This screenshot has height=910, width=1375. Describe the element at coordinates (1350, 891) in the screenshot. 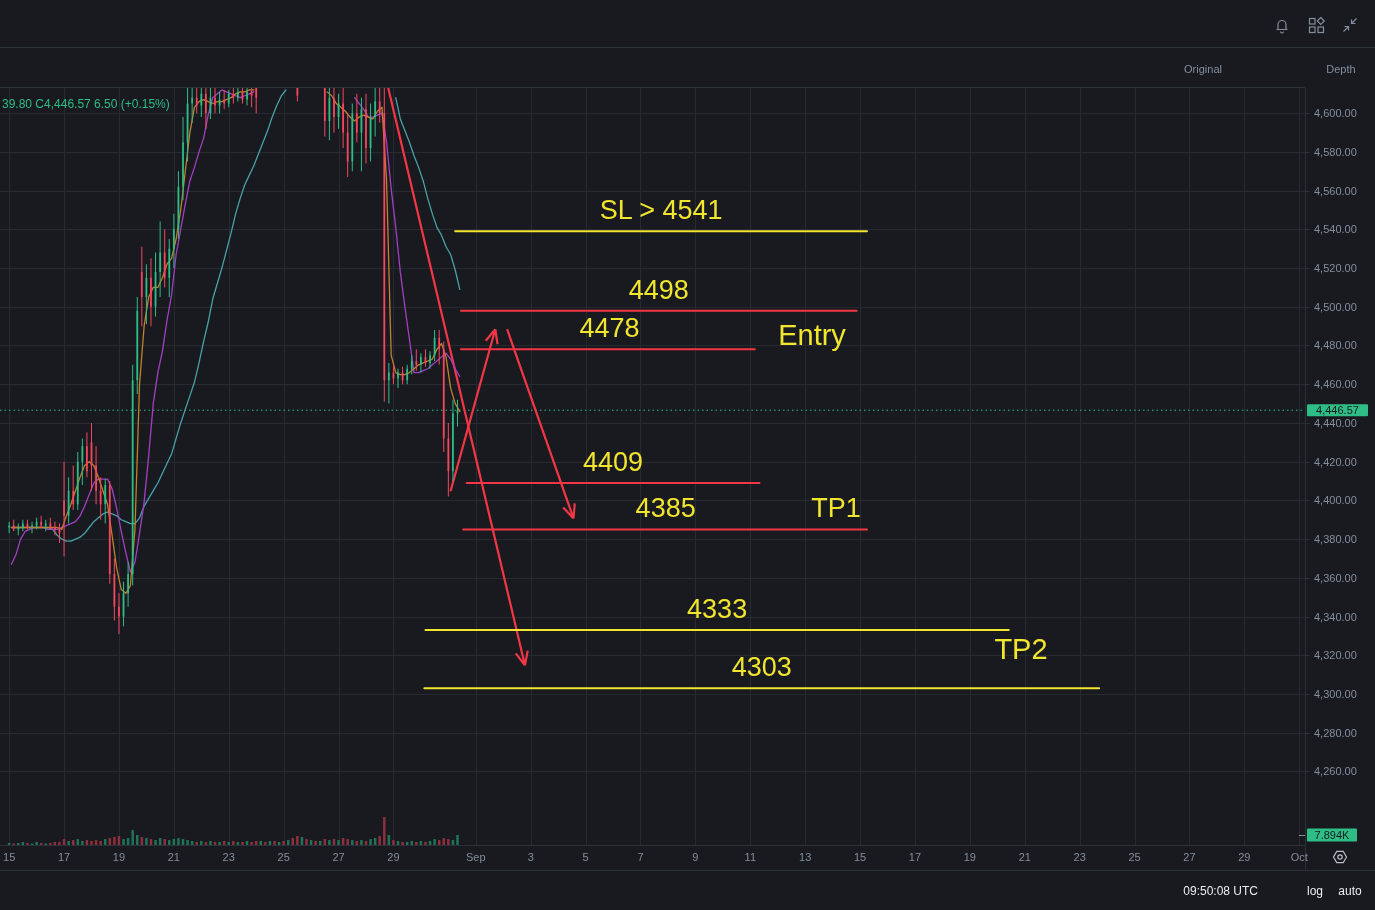

I see `text: auto` at that location.